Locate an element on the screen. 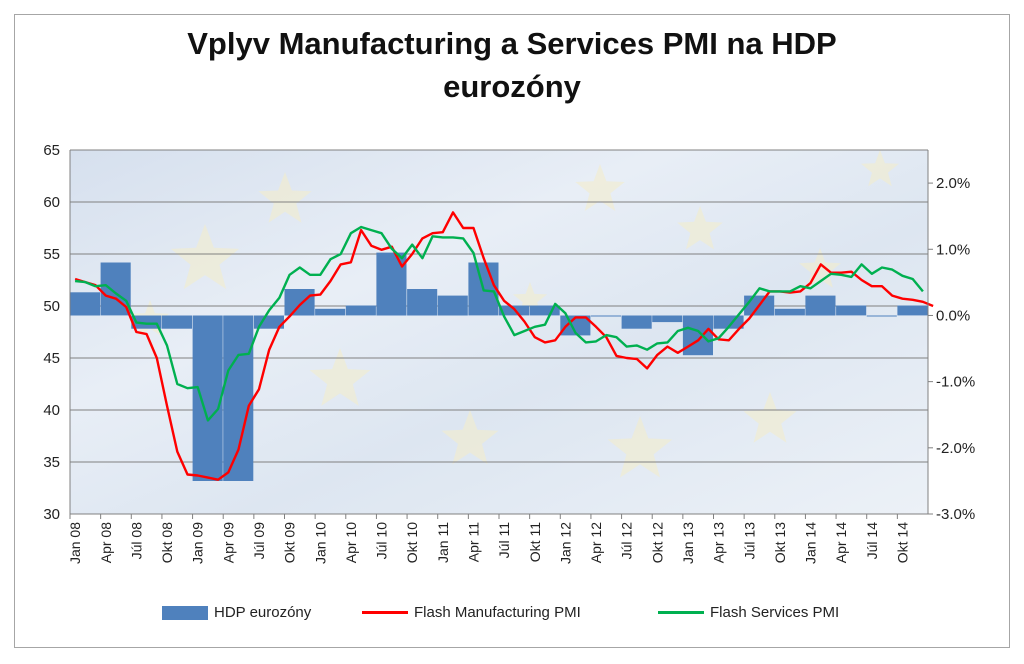 The height and width of the screenshot is (664, 1024). x-tick-label: Apr 12 is located at coordinates (596, 542).